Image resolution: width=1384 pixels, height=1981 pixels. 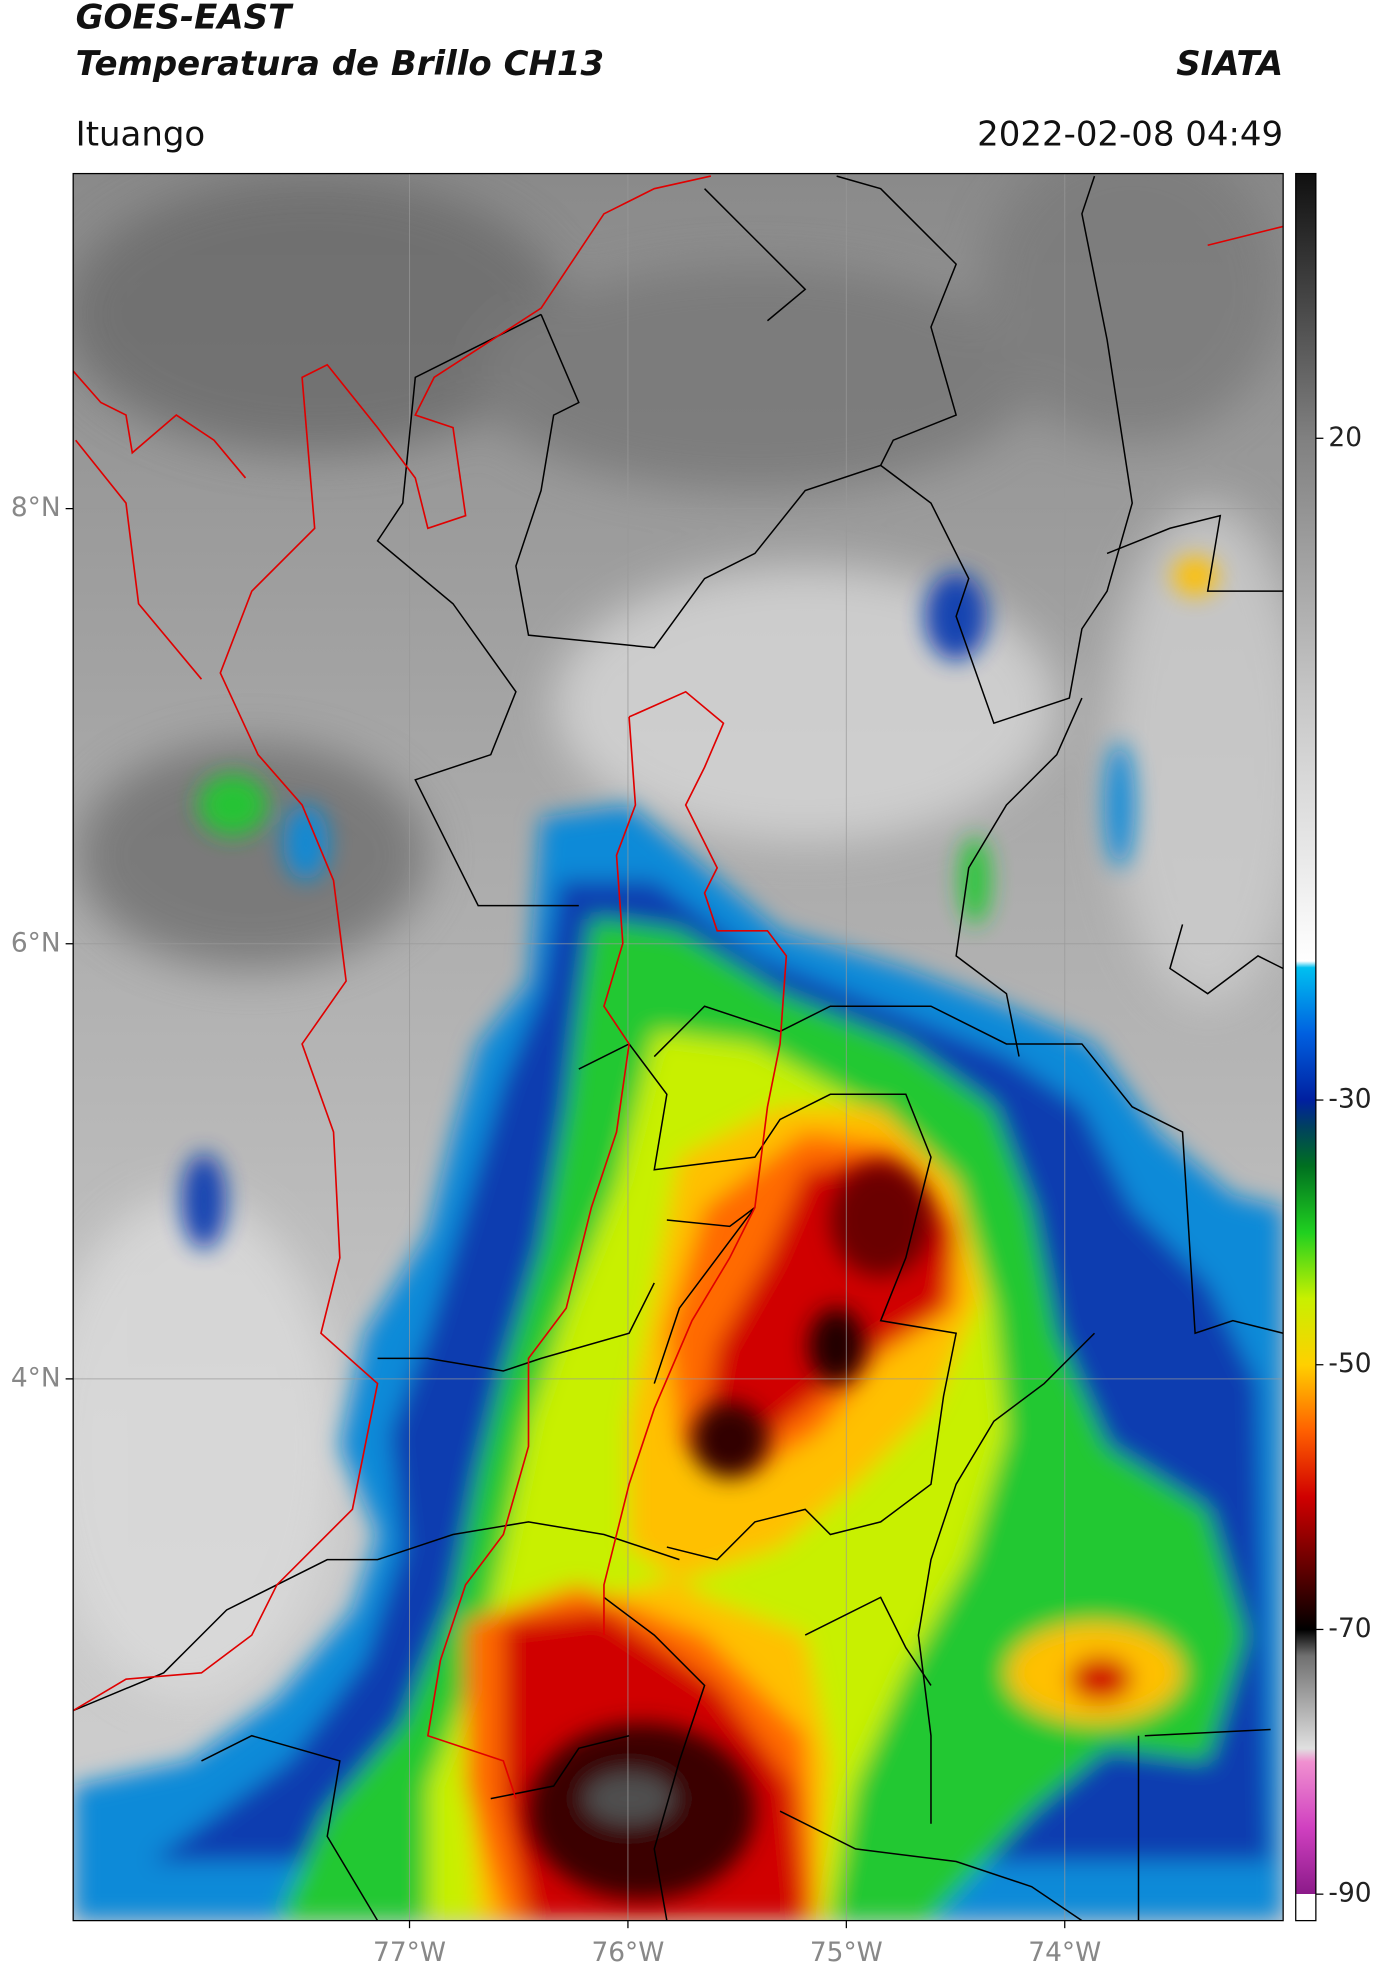 What do you see at coordinates (1229, 64) in the screenshot?
I see `source: SIATA` at bounding box center [1229, 64].